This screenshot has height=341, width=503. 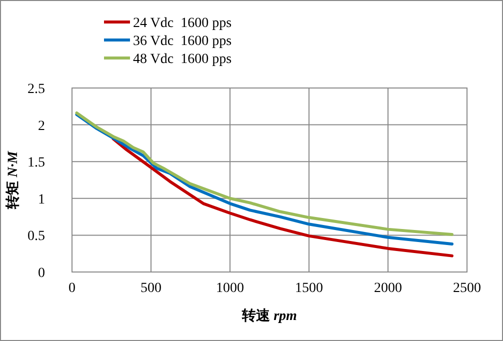 What do you see at coordinates (309, 288) in the screenshot?
I see `x-tick-label: 1500` at bounding box center [309, 288].